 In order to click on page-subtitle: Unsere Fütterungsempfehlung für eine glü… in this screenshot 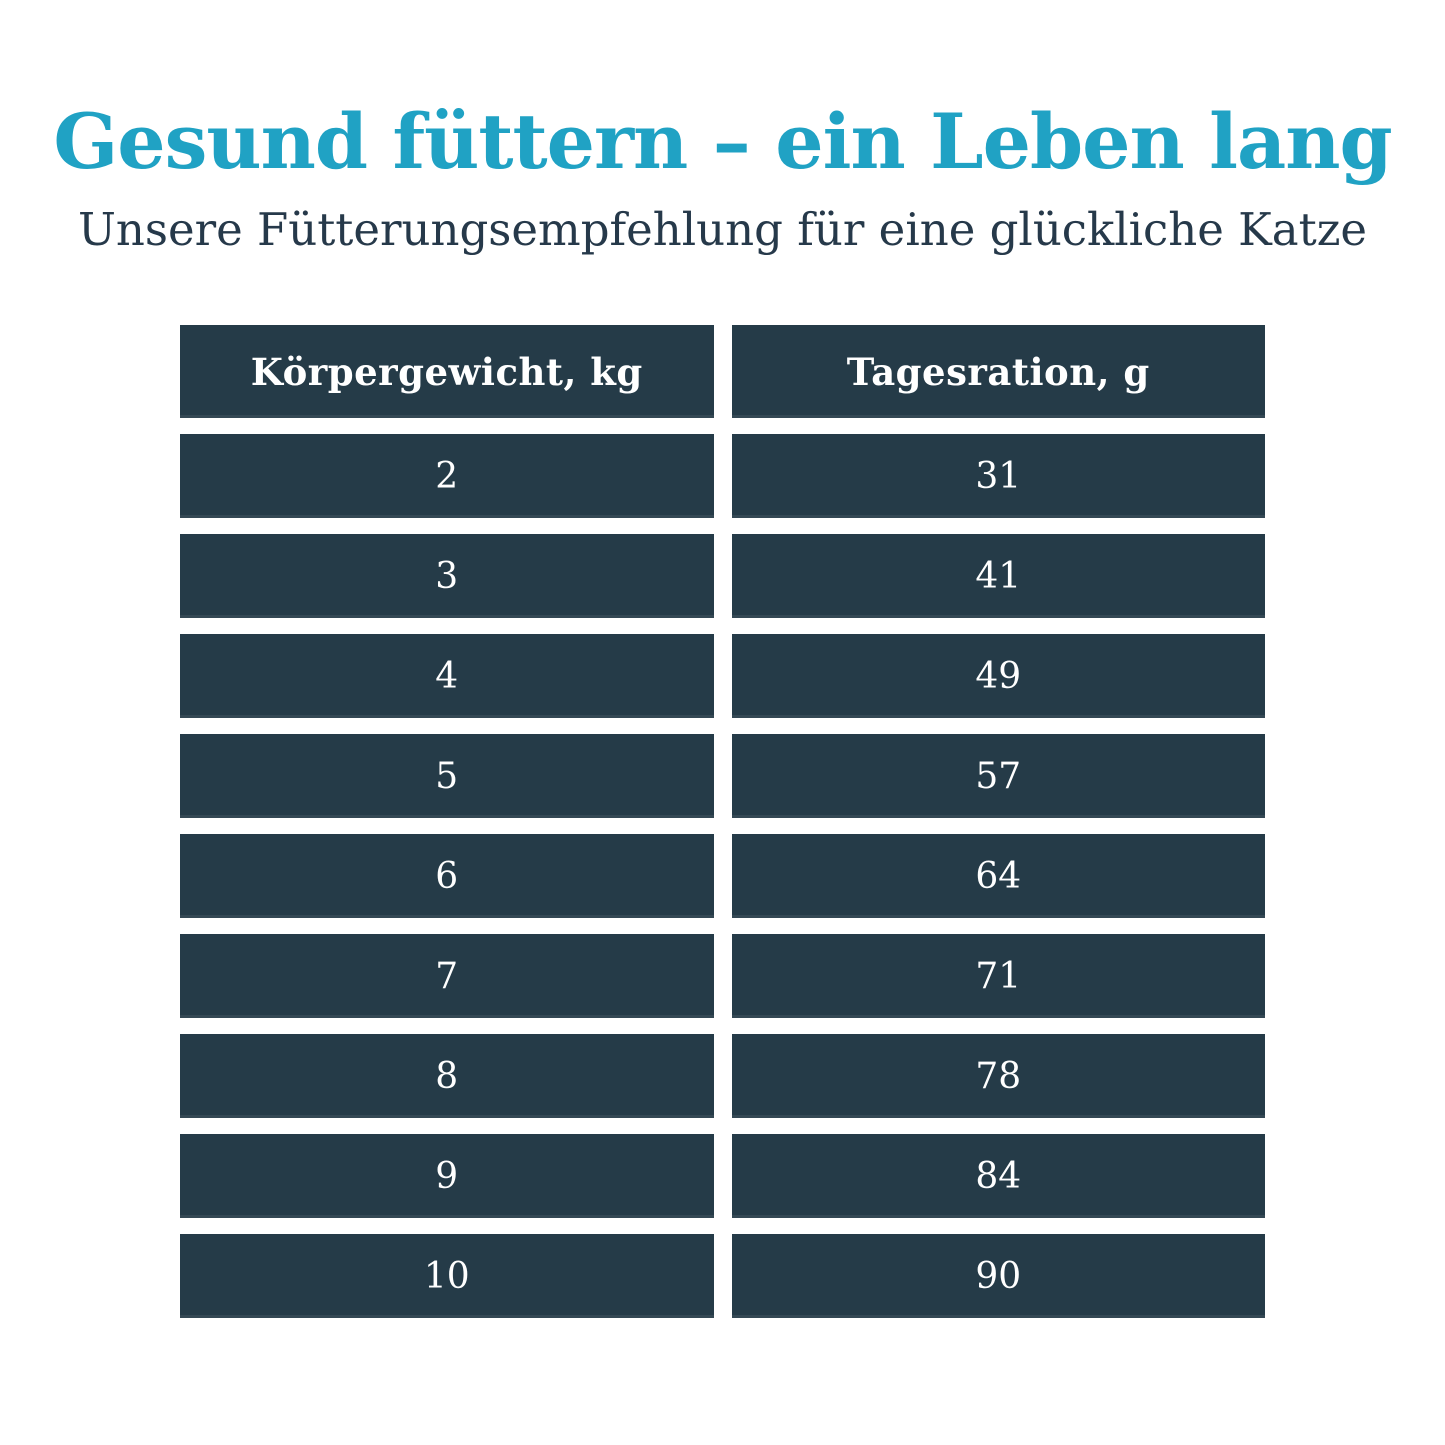, I will do `click(722, 229)`.